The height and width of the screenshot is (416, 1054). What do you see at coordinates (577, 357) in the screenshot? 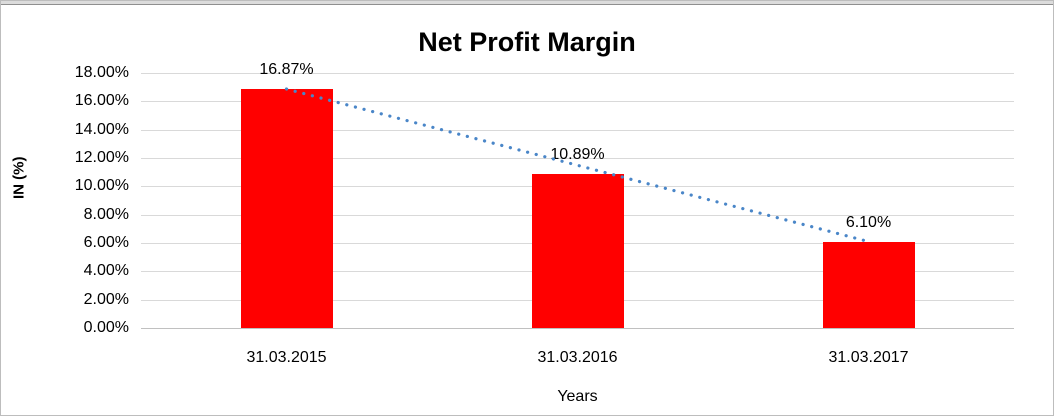
I see `x-tick-label: 31.03.2016` at bounding box center [577, 357].